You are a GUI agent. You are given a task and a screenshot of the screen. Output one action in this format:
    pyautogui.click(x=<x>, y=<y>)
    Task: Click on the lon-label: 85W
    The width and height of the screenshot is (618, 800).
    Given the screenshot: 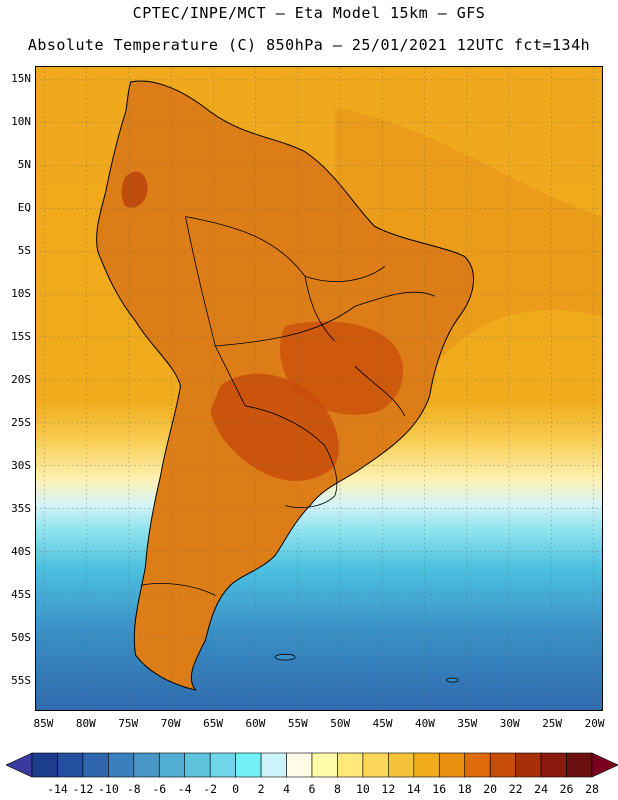 What is the action you would take?
    pyautogui.click(x=43, y=723)
    